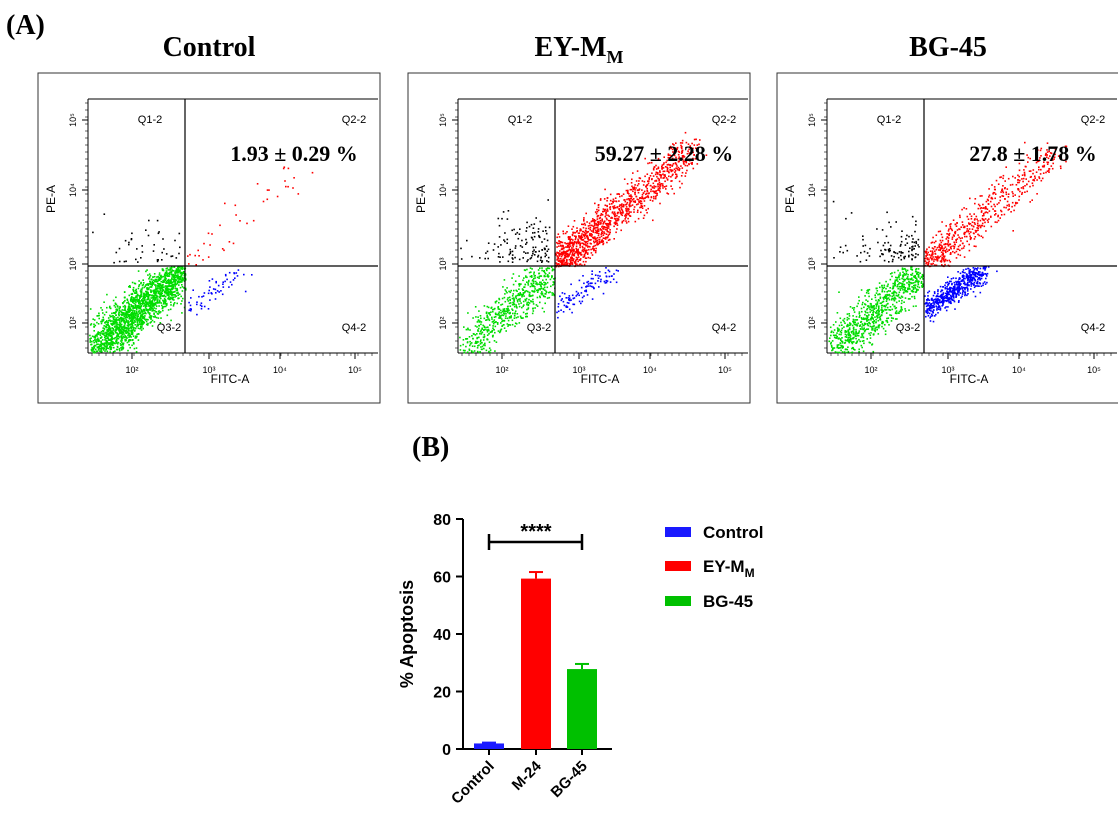  What do you see at coordinates (201, 260) in the screenshot?
I see `event-dots` at bounding box center [201, 260].